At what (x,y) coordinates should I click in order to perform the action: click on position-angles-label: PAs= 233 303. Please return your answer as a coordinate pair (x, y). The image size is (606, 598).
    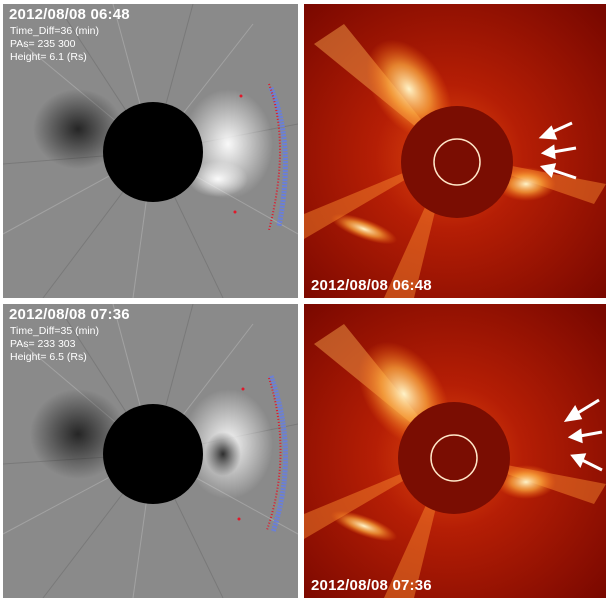
    Looking at the image, I should click on (42, 344).